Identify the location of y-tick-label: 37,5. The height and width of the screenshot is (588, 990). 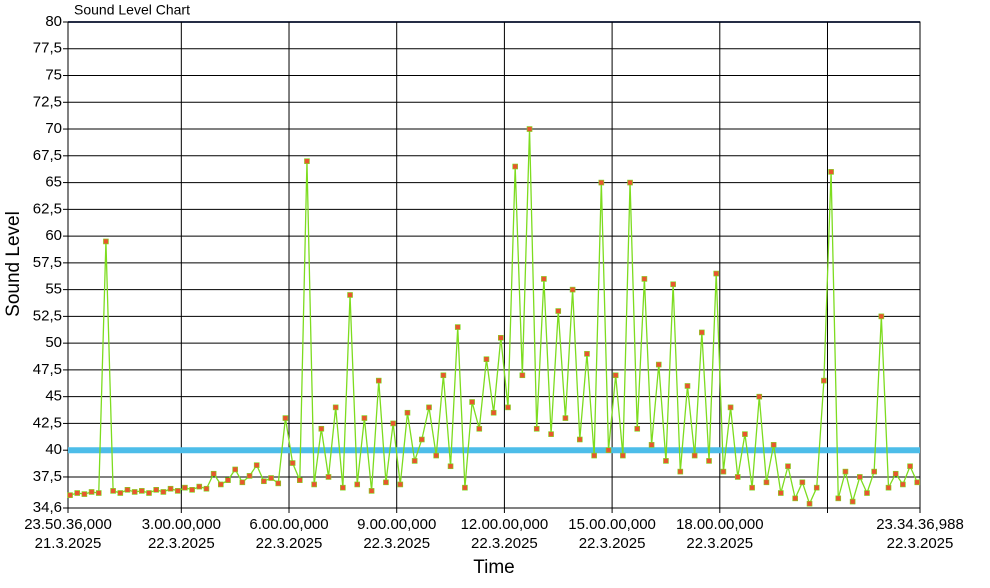
(47, 476).